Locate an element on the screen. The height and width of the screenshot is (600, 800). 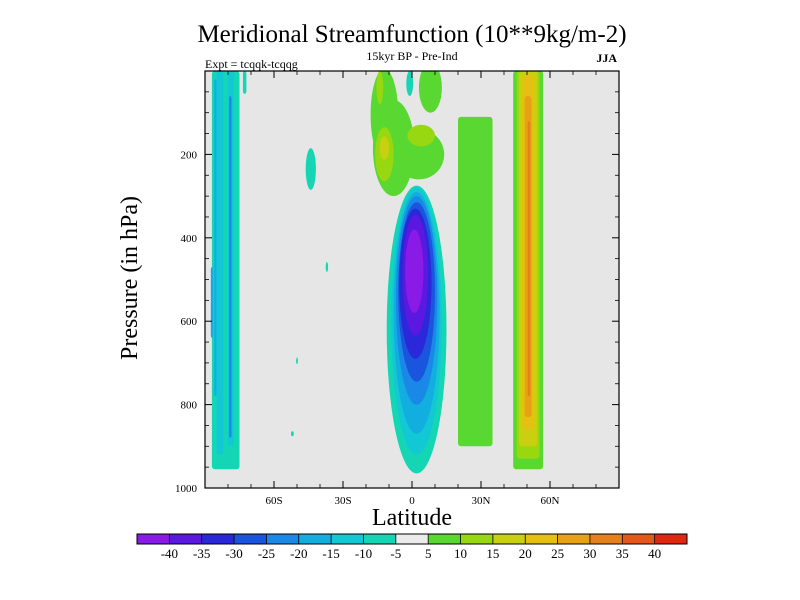
colorbar-label: -10 is located at coordinates (363, 553).